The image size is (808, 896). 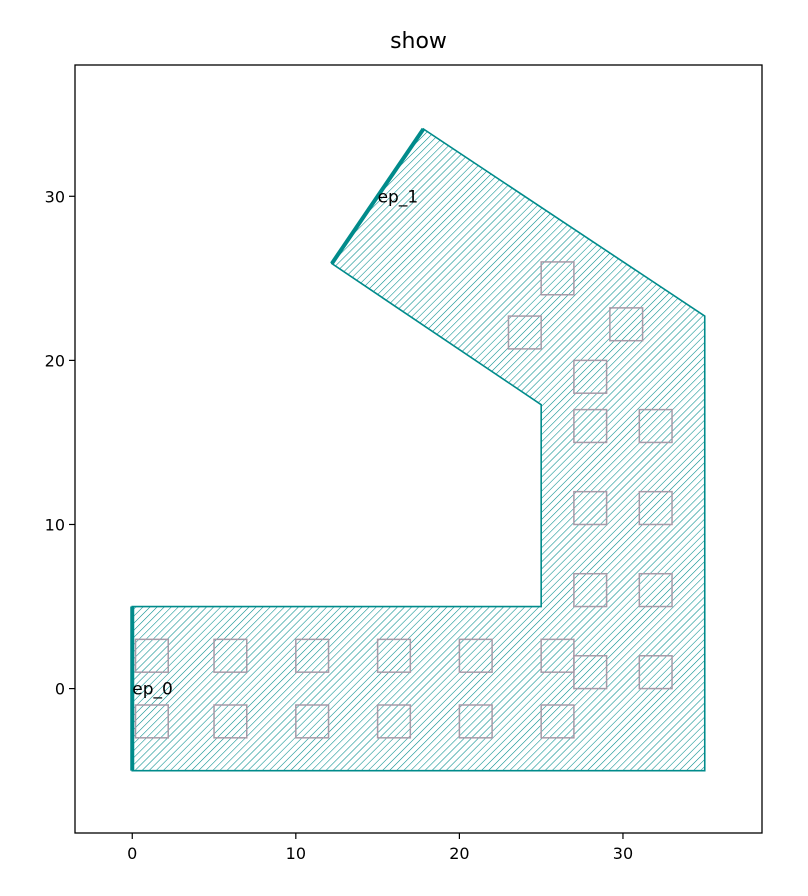 I want to click on annotation-ep_1: ep_1, so click(x=398, y=197).